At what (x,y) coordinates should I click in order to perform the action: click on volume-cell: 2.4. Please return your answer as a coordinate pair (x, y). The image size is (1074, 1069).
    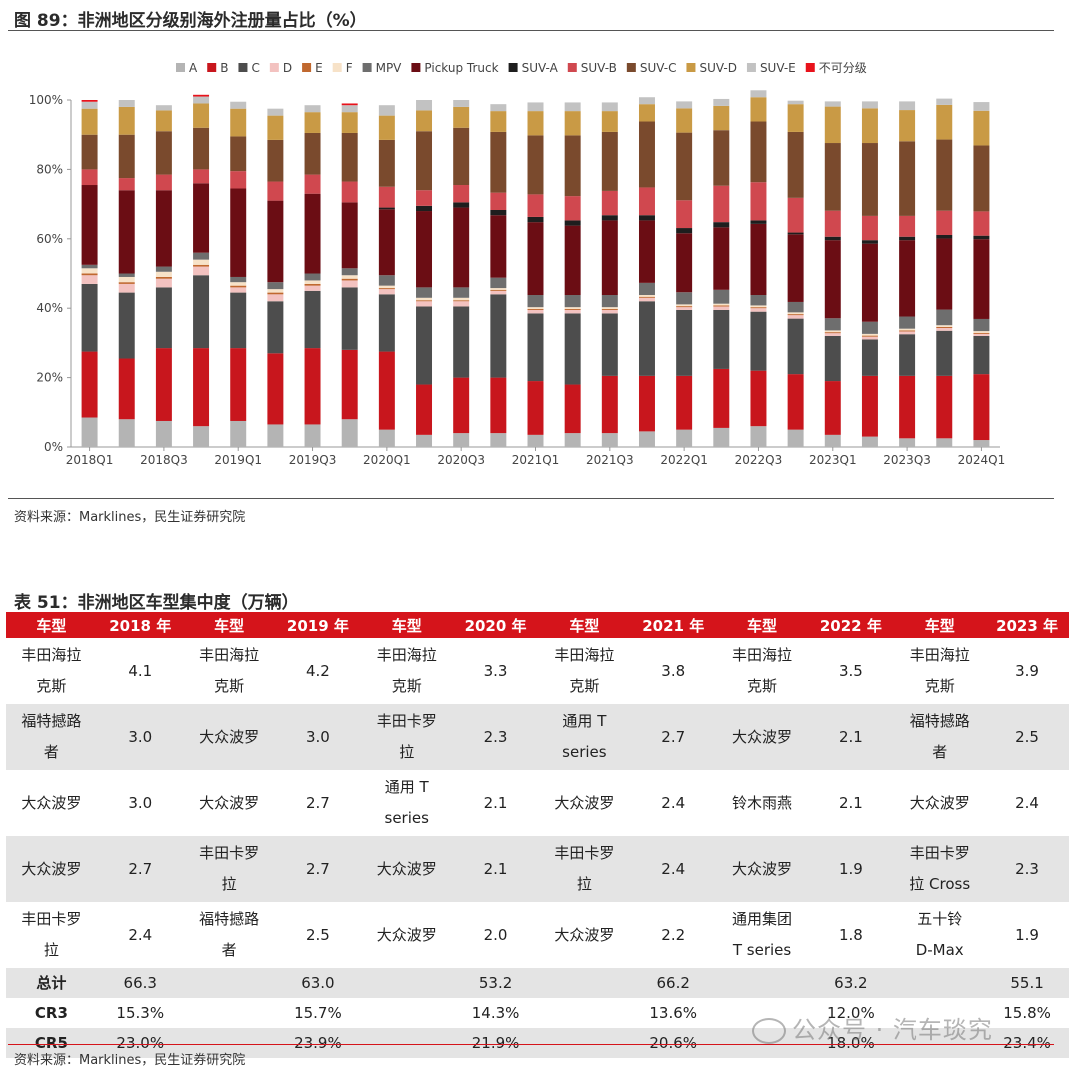
    Looking at the image, I should click on (140, 934).